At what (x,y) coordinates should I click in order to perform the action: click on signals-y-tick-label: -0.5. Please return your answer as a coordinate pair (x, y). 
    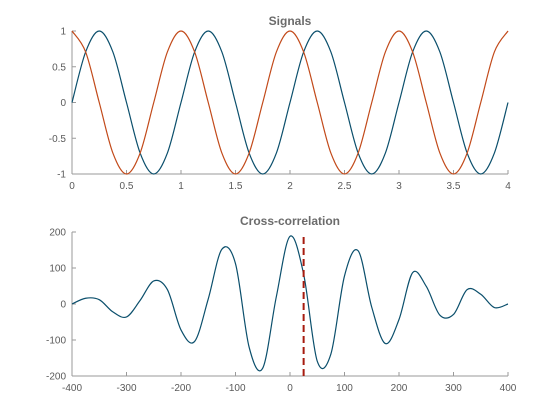
    Looking at the image, I should click on (58, 139).